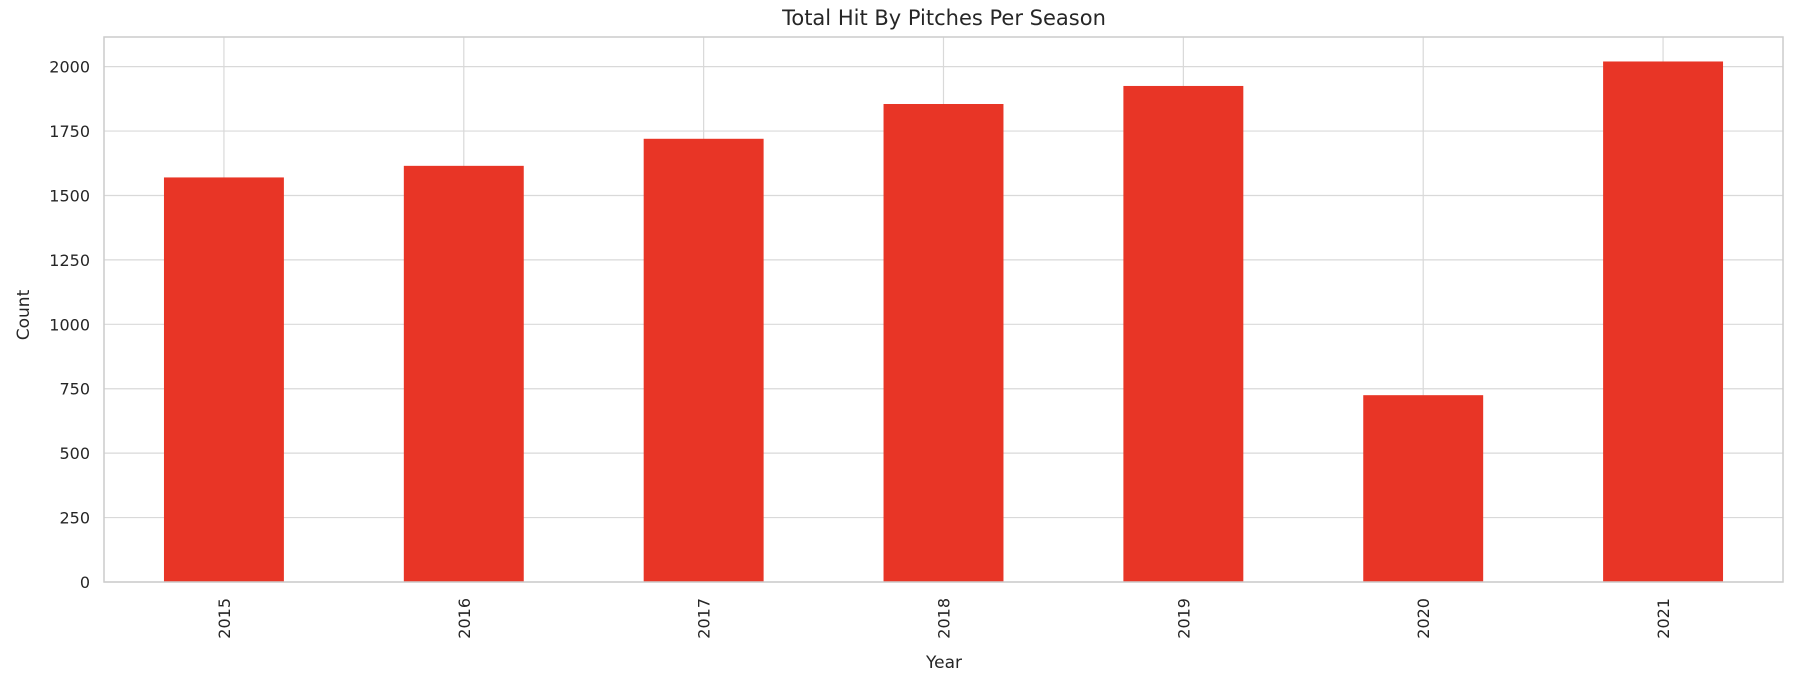 The height and width of the screenshot is (676, 1808). I want to click on y-tick-label: 1000, so click(69, 324).